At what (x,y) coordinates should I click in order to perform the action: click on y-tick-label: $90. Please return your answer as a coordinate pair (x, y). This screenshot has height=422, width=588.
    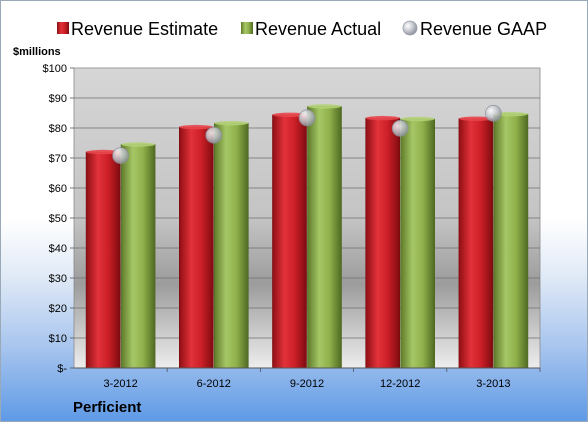
    Looking at the image, I should click on (58, 99).